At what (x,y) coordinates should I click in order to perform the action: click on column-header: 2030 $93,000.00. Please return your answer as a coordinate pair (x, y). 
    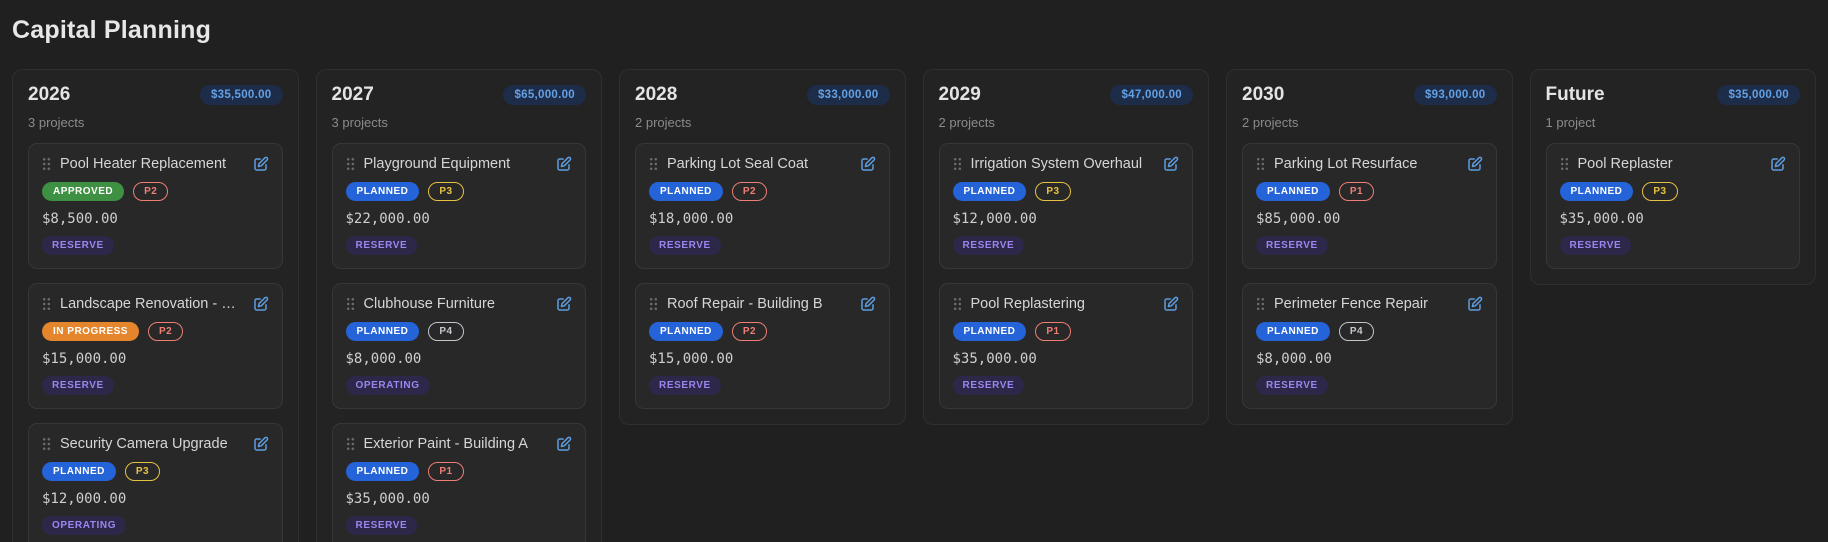
    Looking at the image, I should click on (1369, 95).